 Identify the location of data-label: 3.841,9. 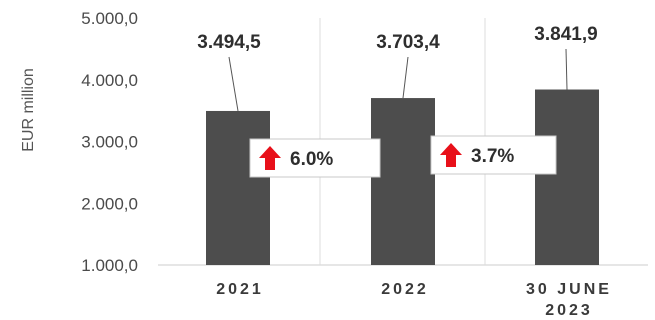
(565, 34).